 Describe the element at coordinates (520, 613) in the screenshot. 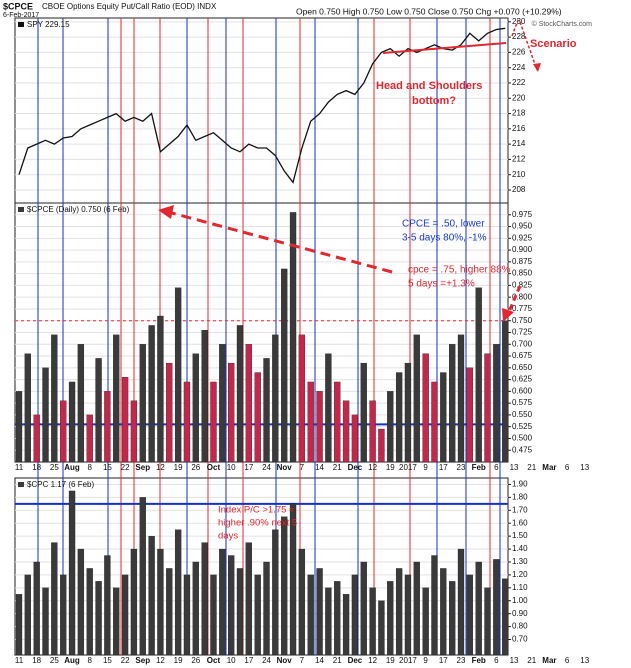

I see `y-tick-label: 0.90` at that location.